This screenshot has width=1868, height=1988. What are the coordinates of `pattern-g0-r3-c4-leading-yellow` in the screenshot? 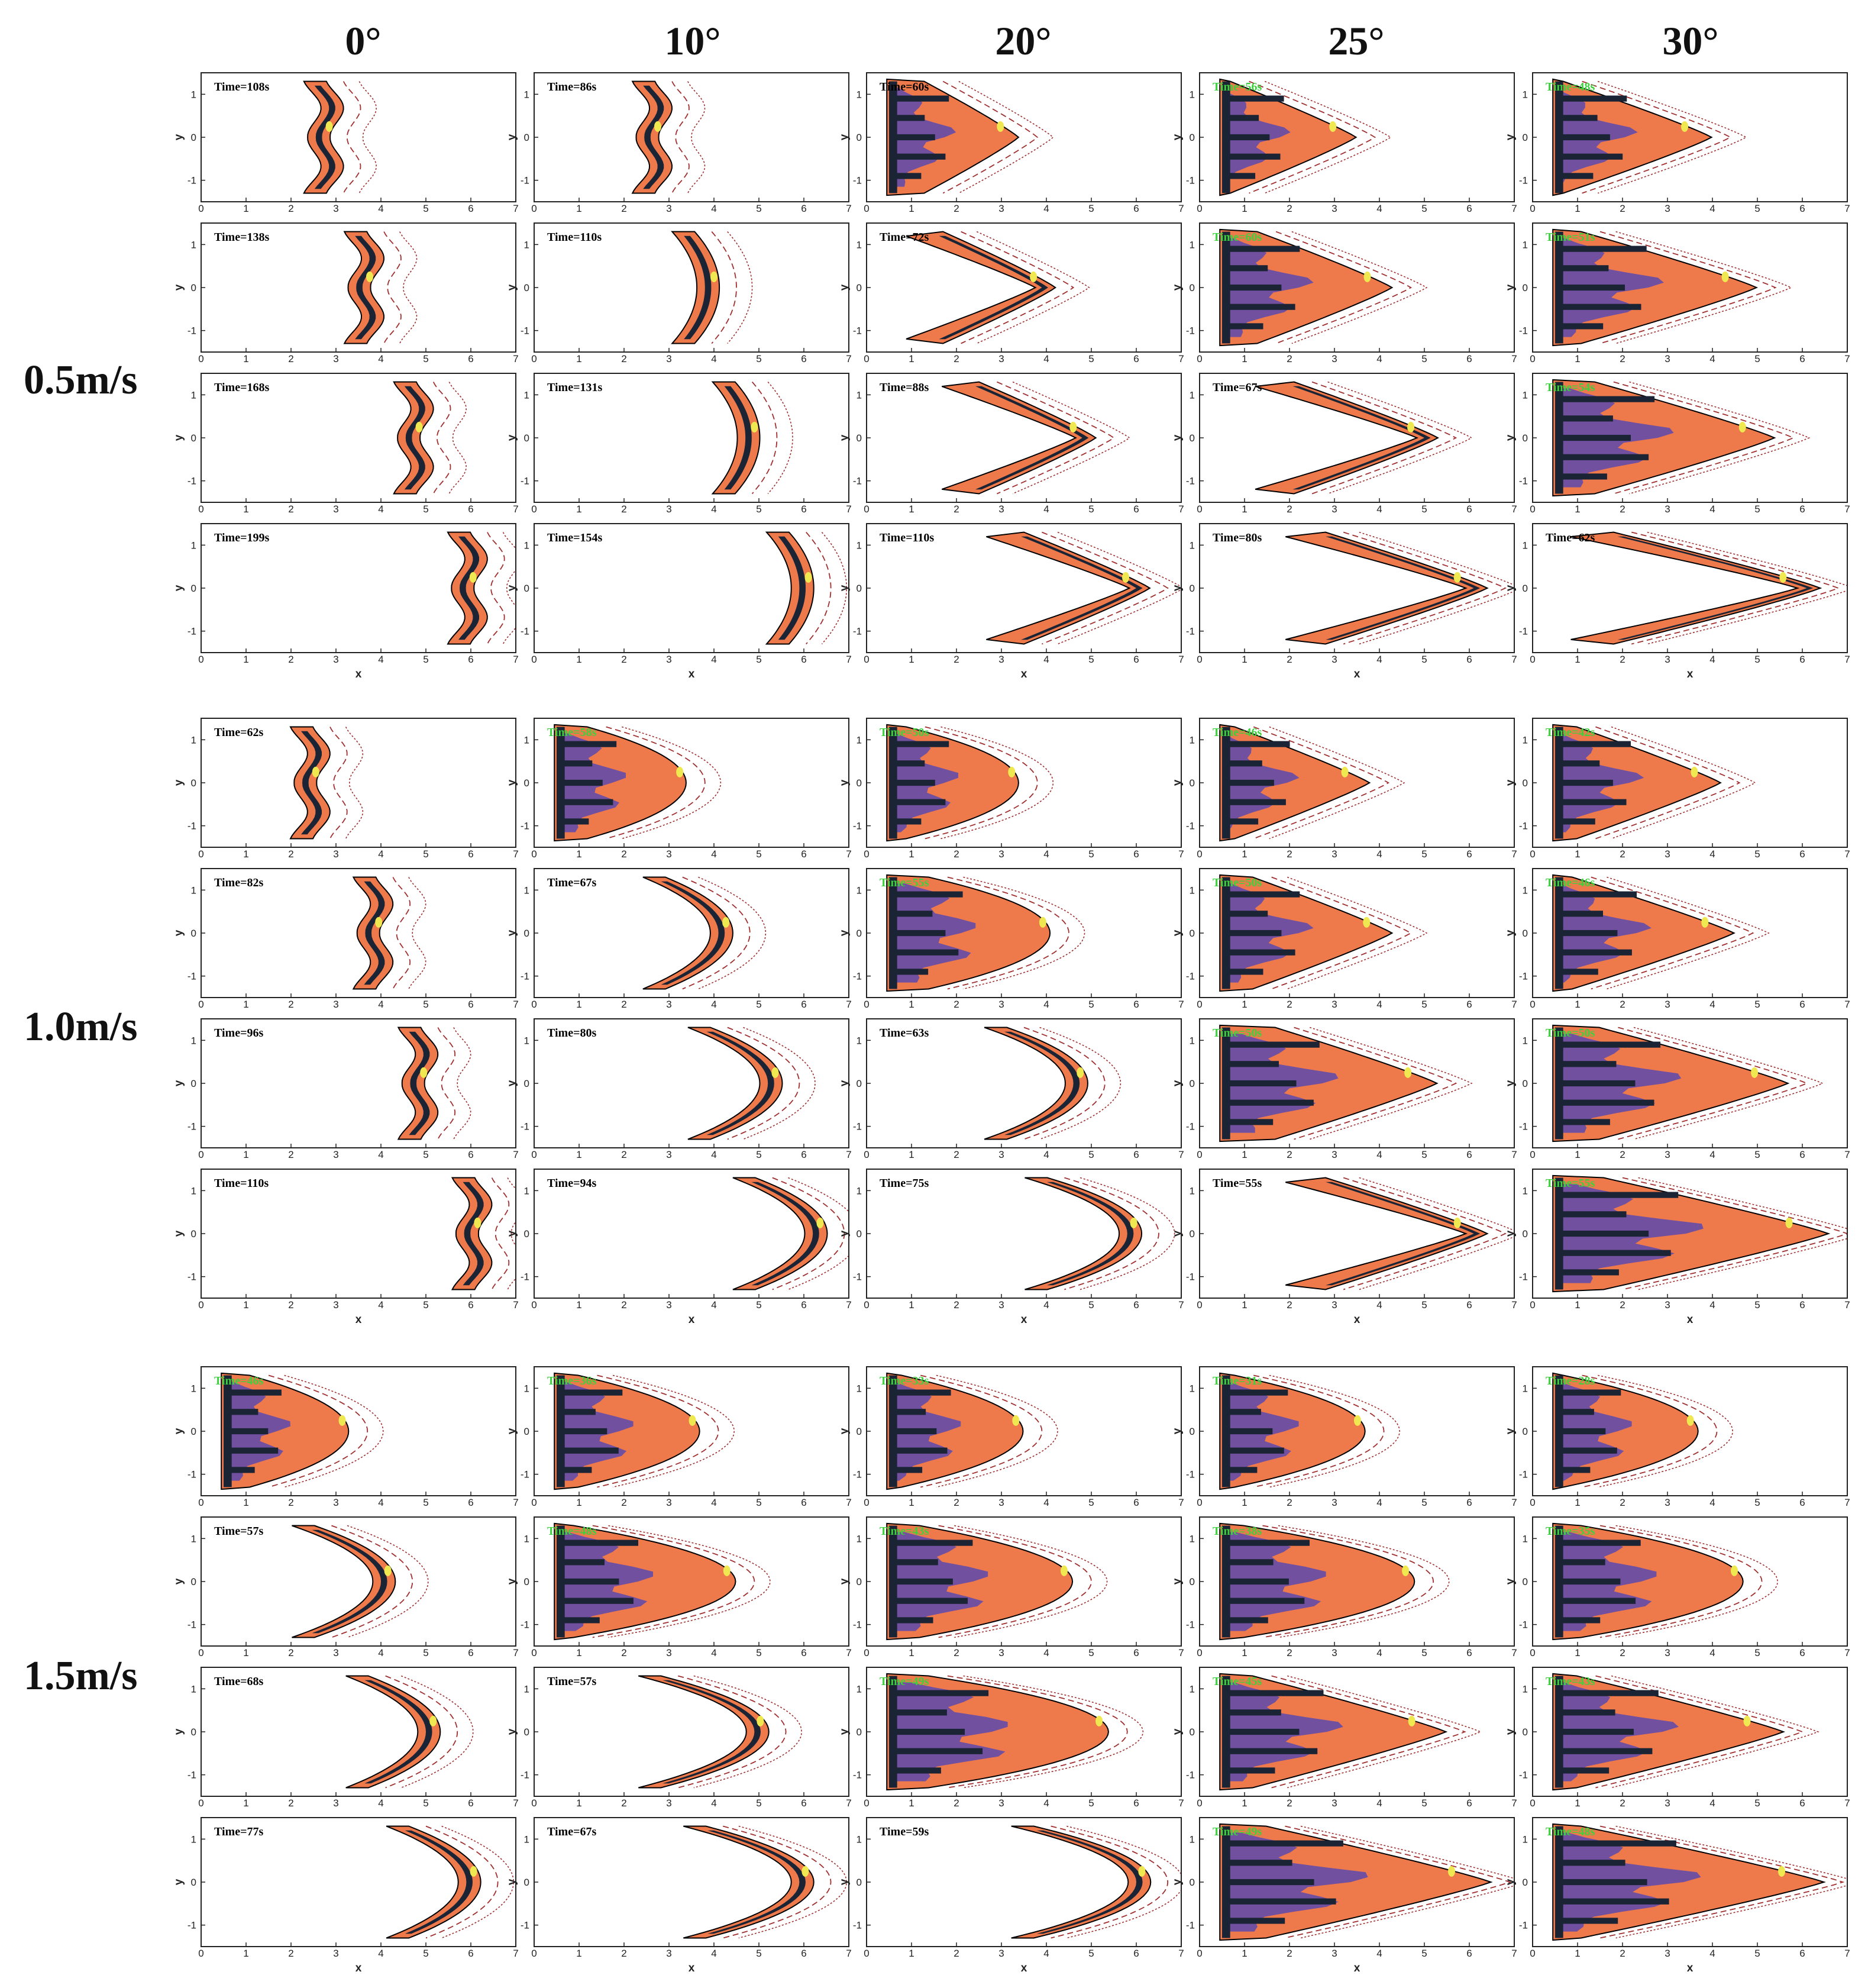 It's located at (1783, 577).